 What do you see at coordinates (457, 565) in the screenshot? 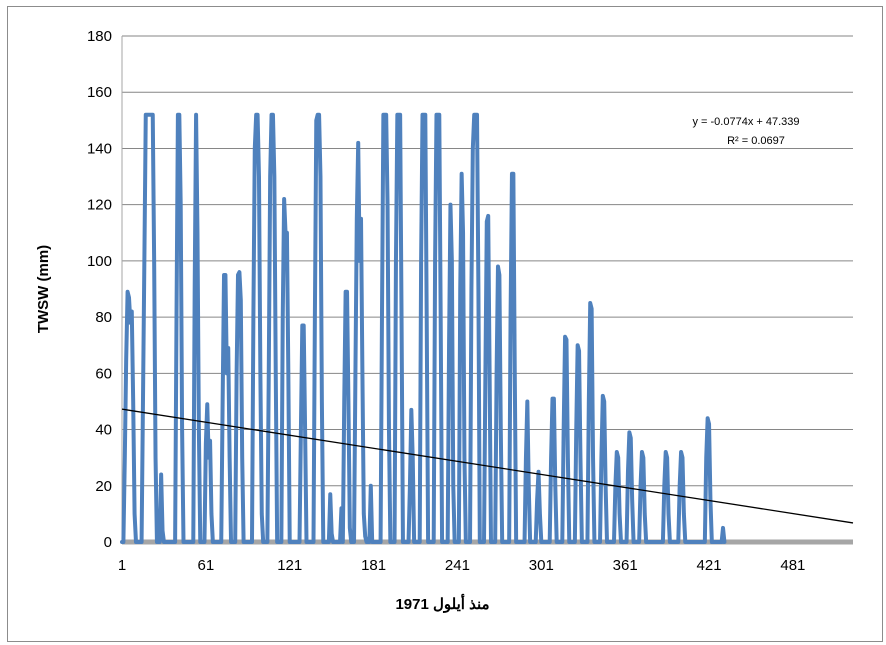
I see `x-tick-label: 241` at bounding box center [457, 565].